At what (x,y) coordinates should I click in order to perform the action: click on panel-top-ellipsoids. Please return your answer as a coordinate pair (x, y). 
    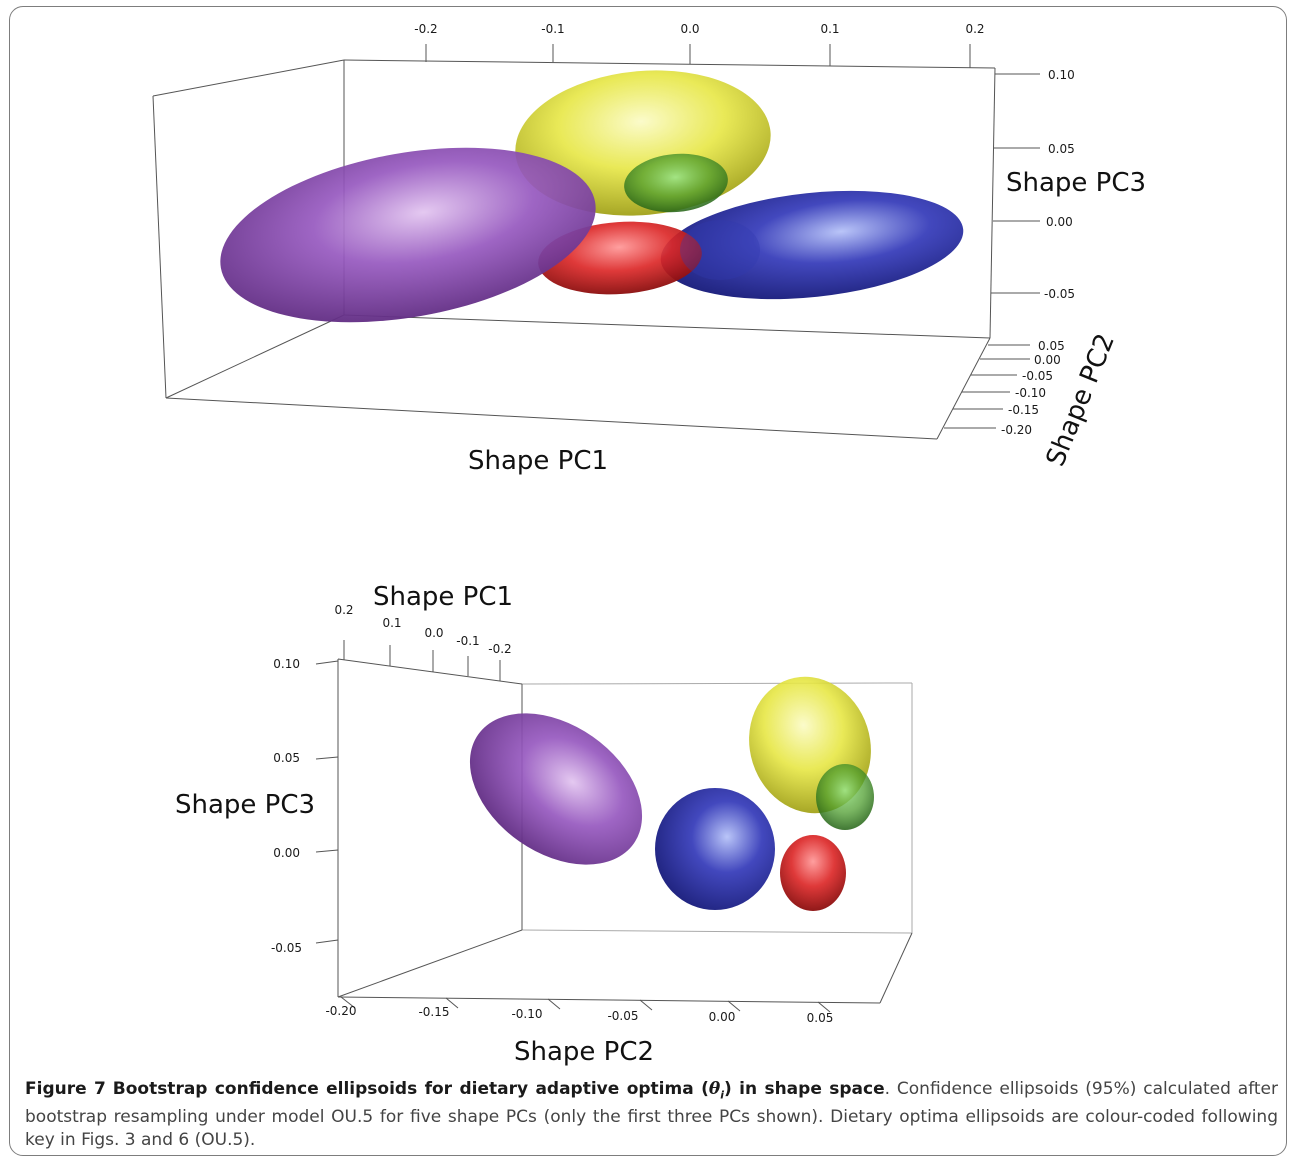
    Looking at the image, I should click on (592, 196).